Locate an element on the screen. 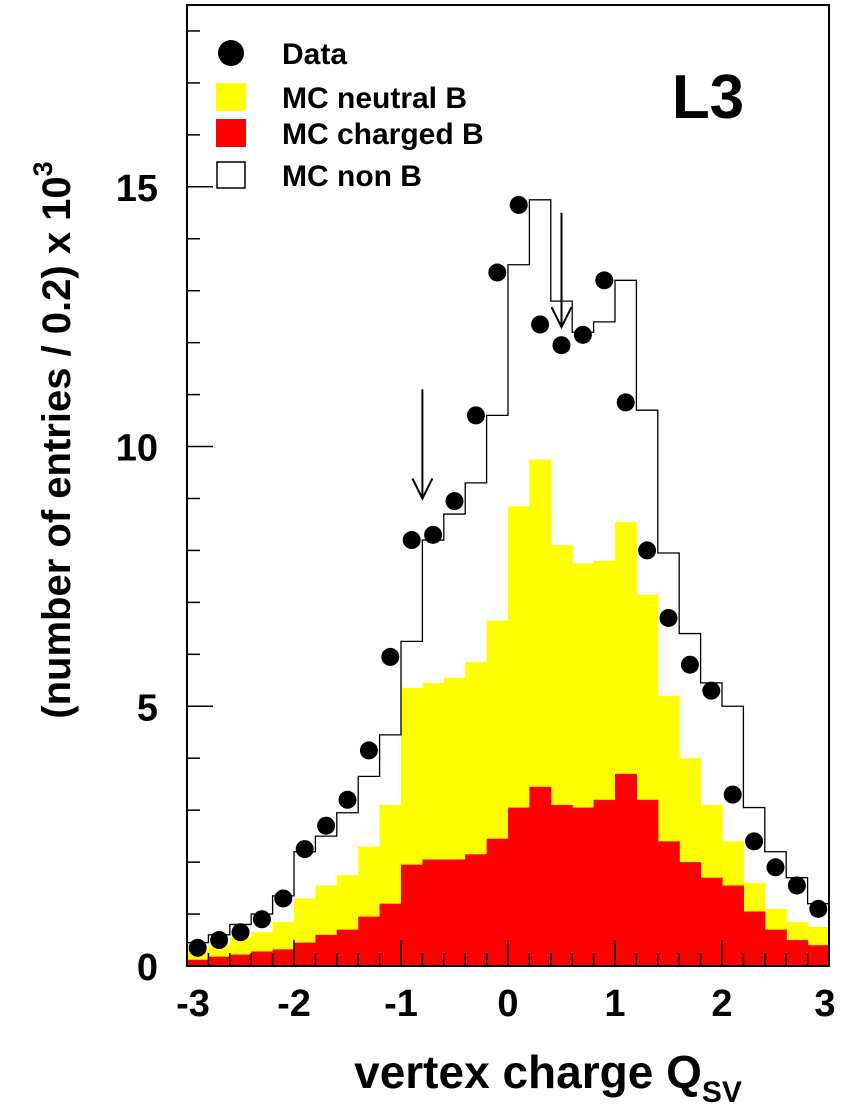 The image size is (842, 1109). y-tick-label: 10 is located at coordinates (137, 449).